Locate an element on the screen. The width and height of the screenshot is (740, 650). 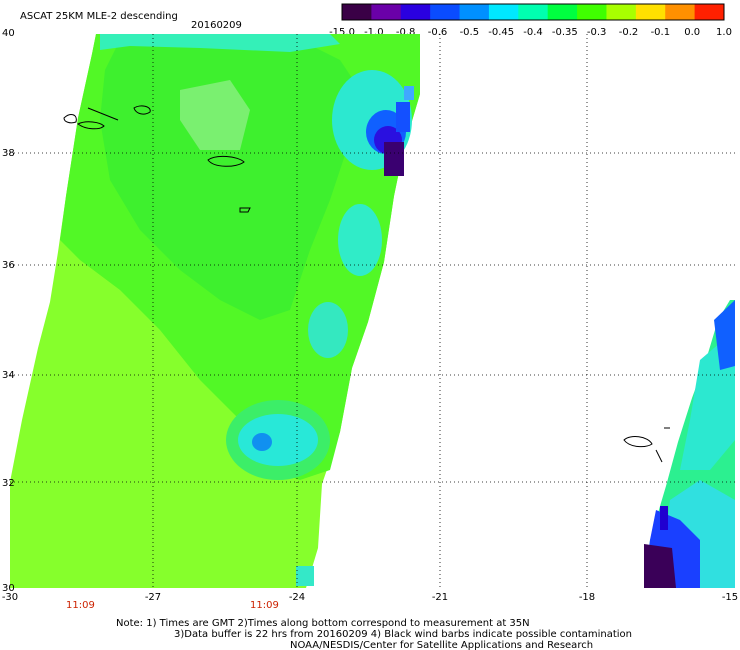
colorbar-label: 1.0 is located at coordinates (724, 32).